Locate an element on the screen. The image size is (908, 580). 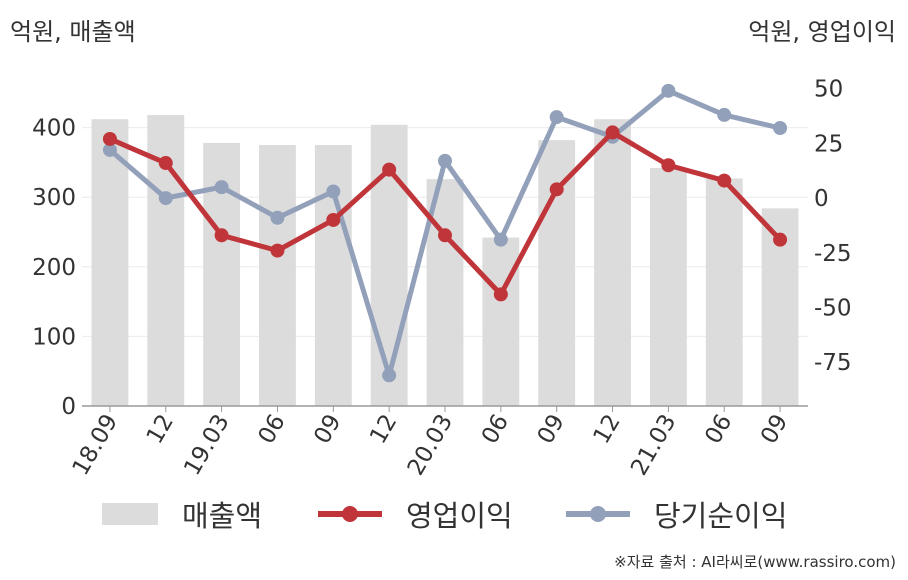
legend-label-operating: 영업이익 is located at coordinates (459, 516).